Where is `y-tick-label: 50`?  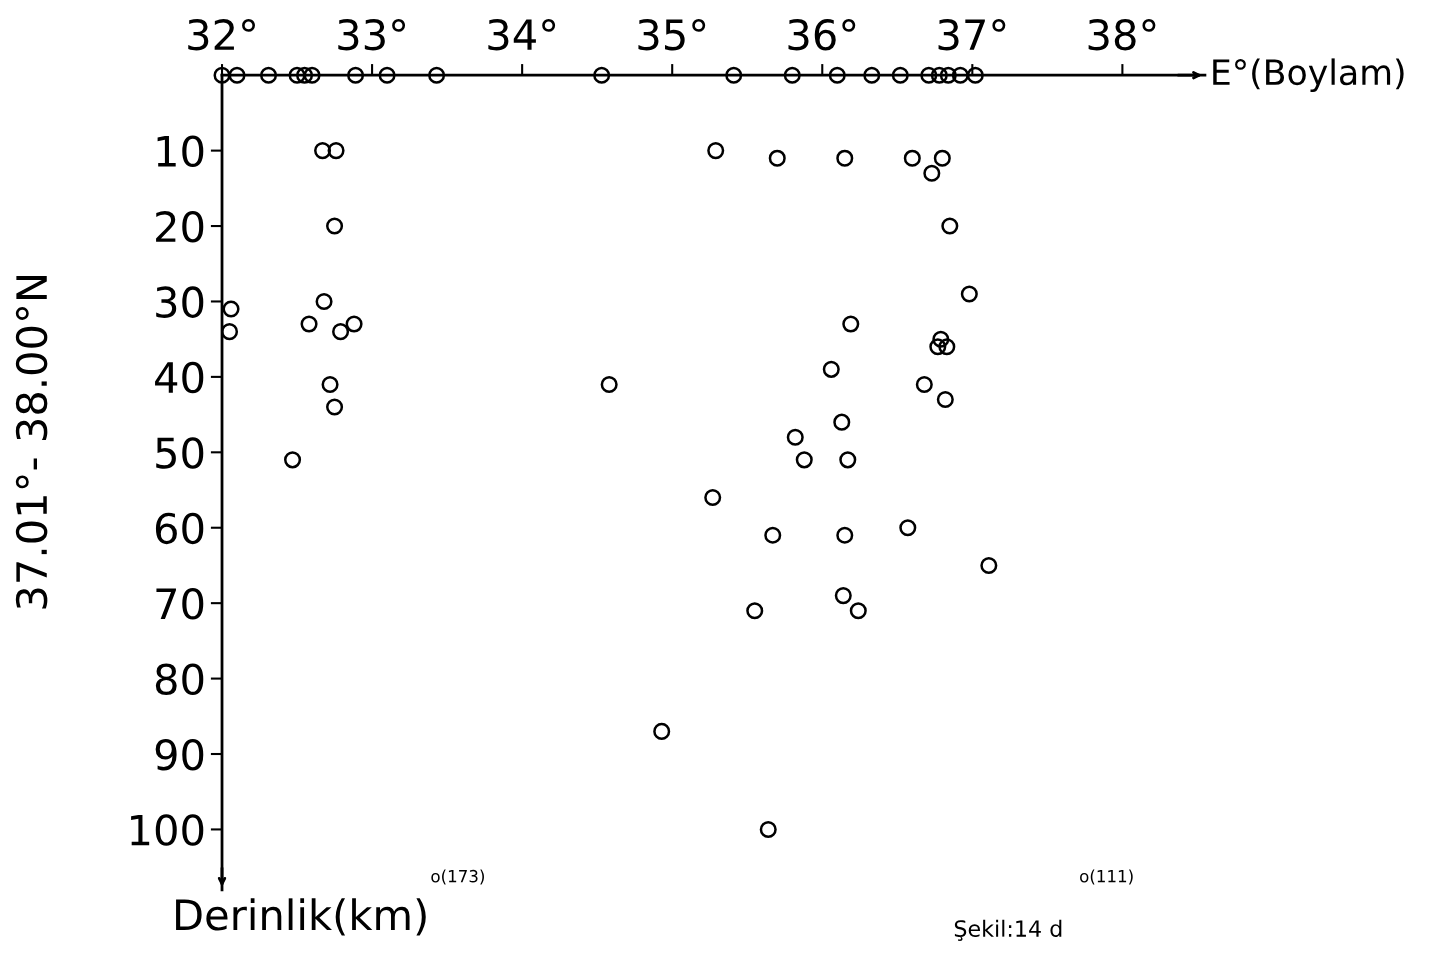
y-tick-label: 50 is located at coordinates (180, 453).